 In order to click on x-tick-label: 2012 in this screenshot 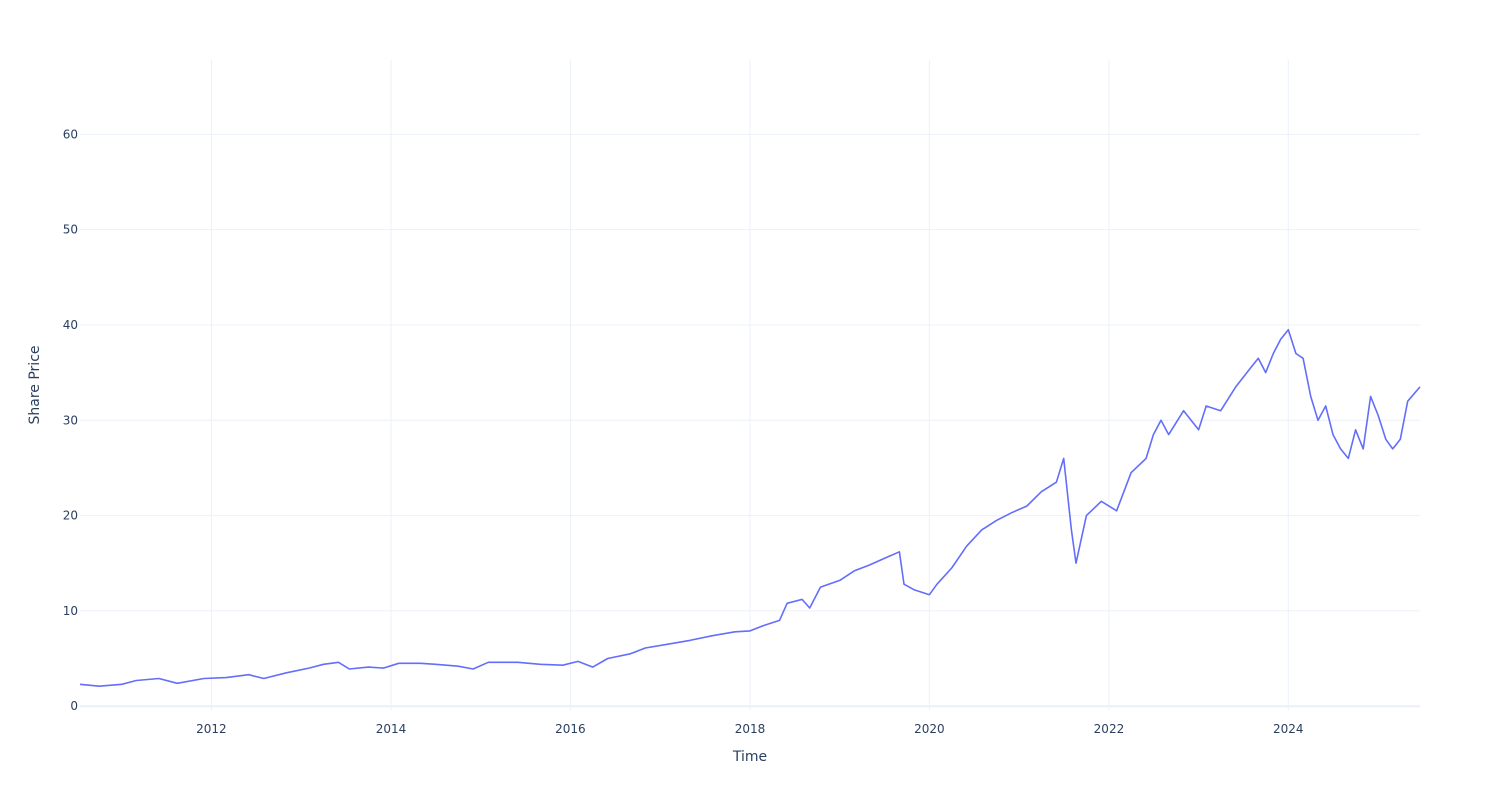, I will do `click(211, 729)`.